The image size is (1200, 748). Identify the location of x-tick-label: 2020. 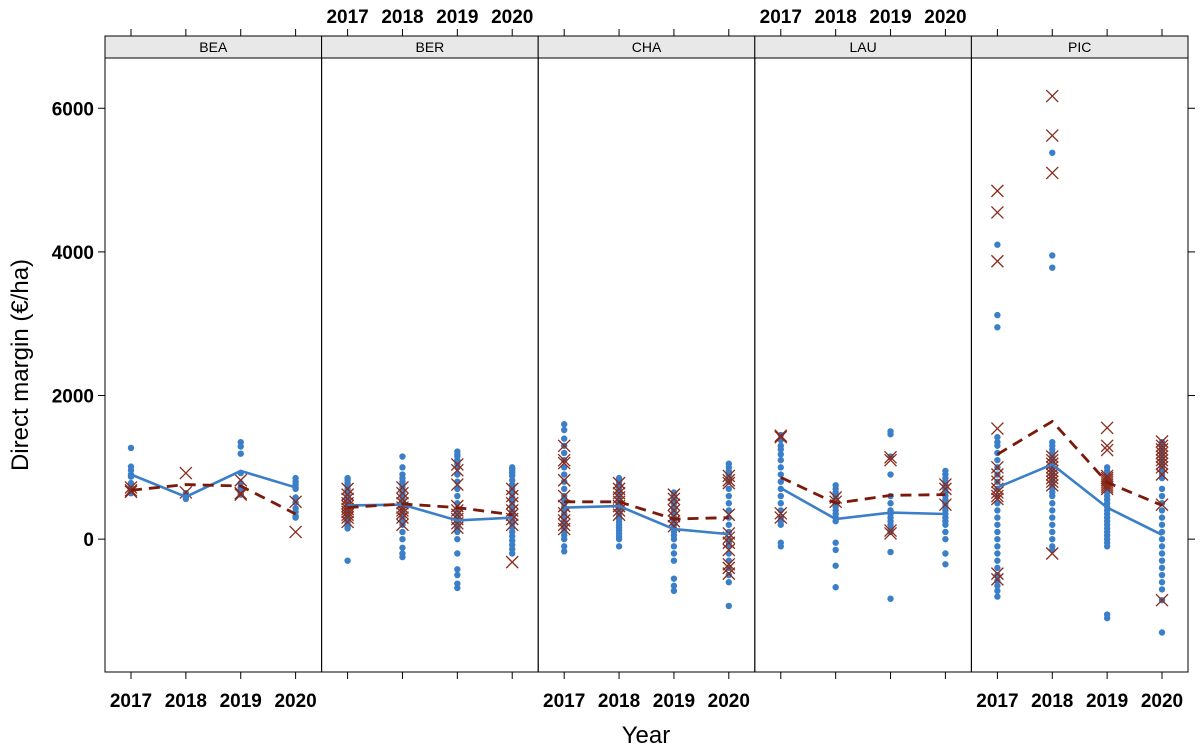
(295, 701).